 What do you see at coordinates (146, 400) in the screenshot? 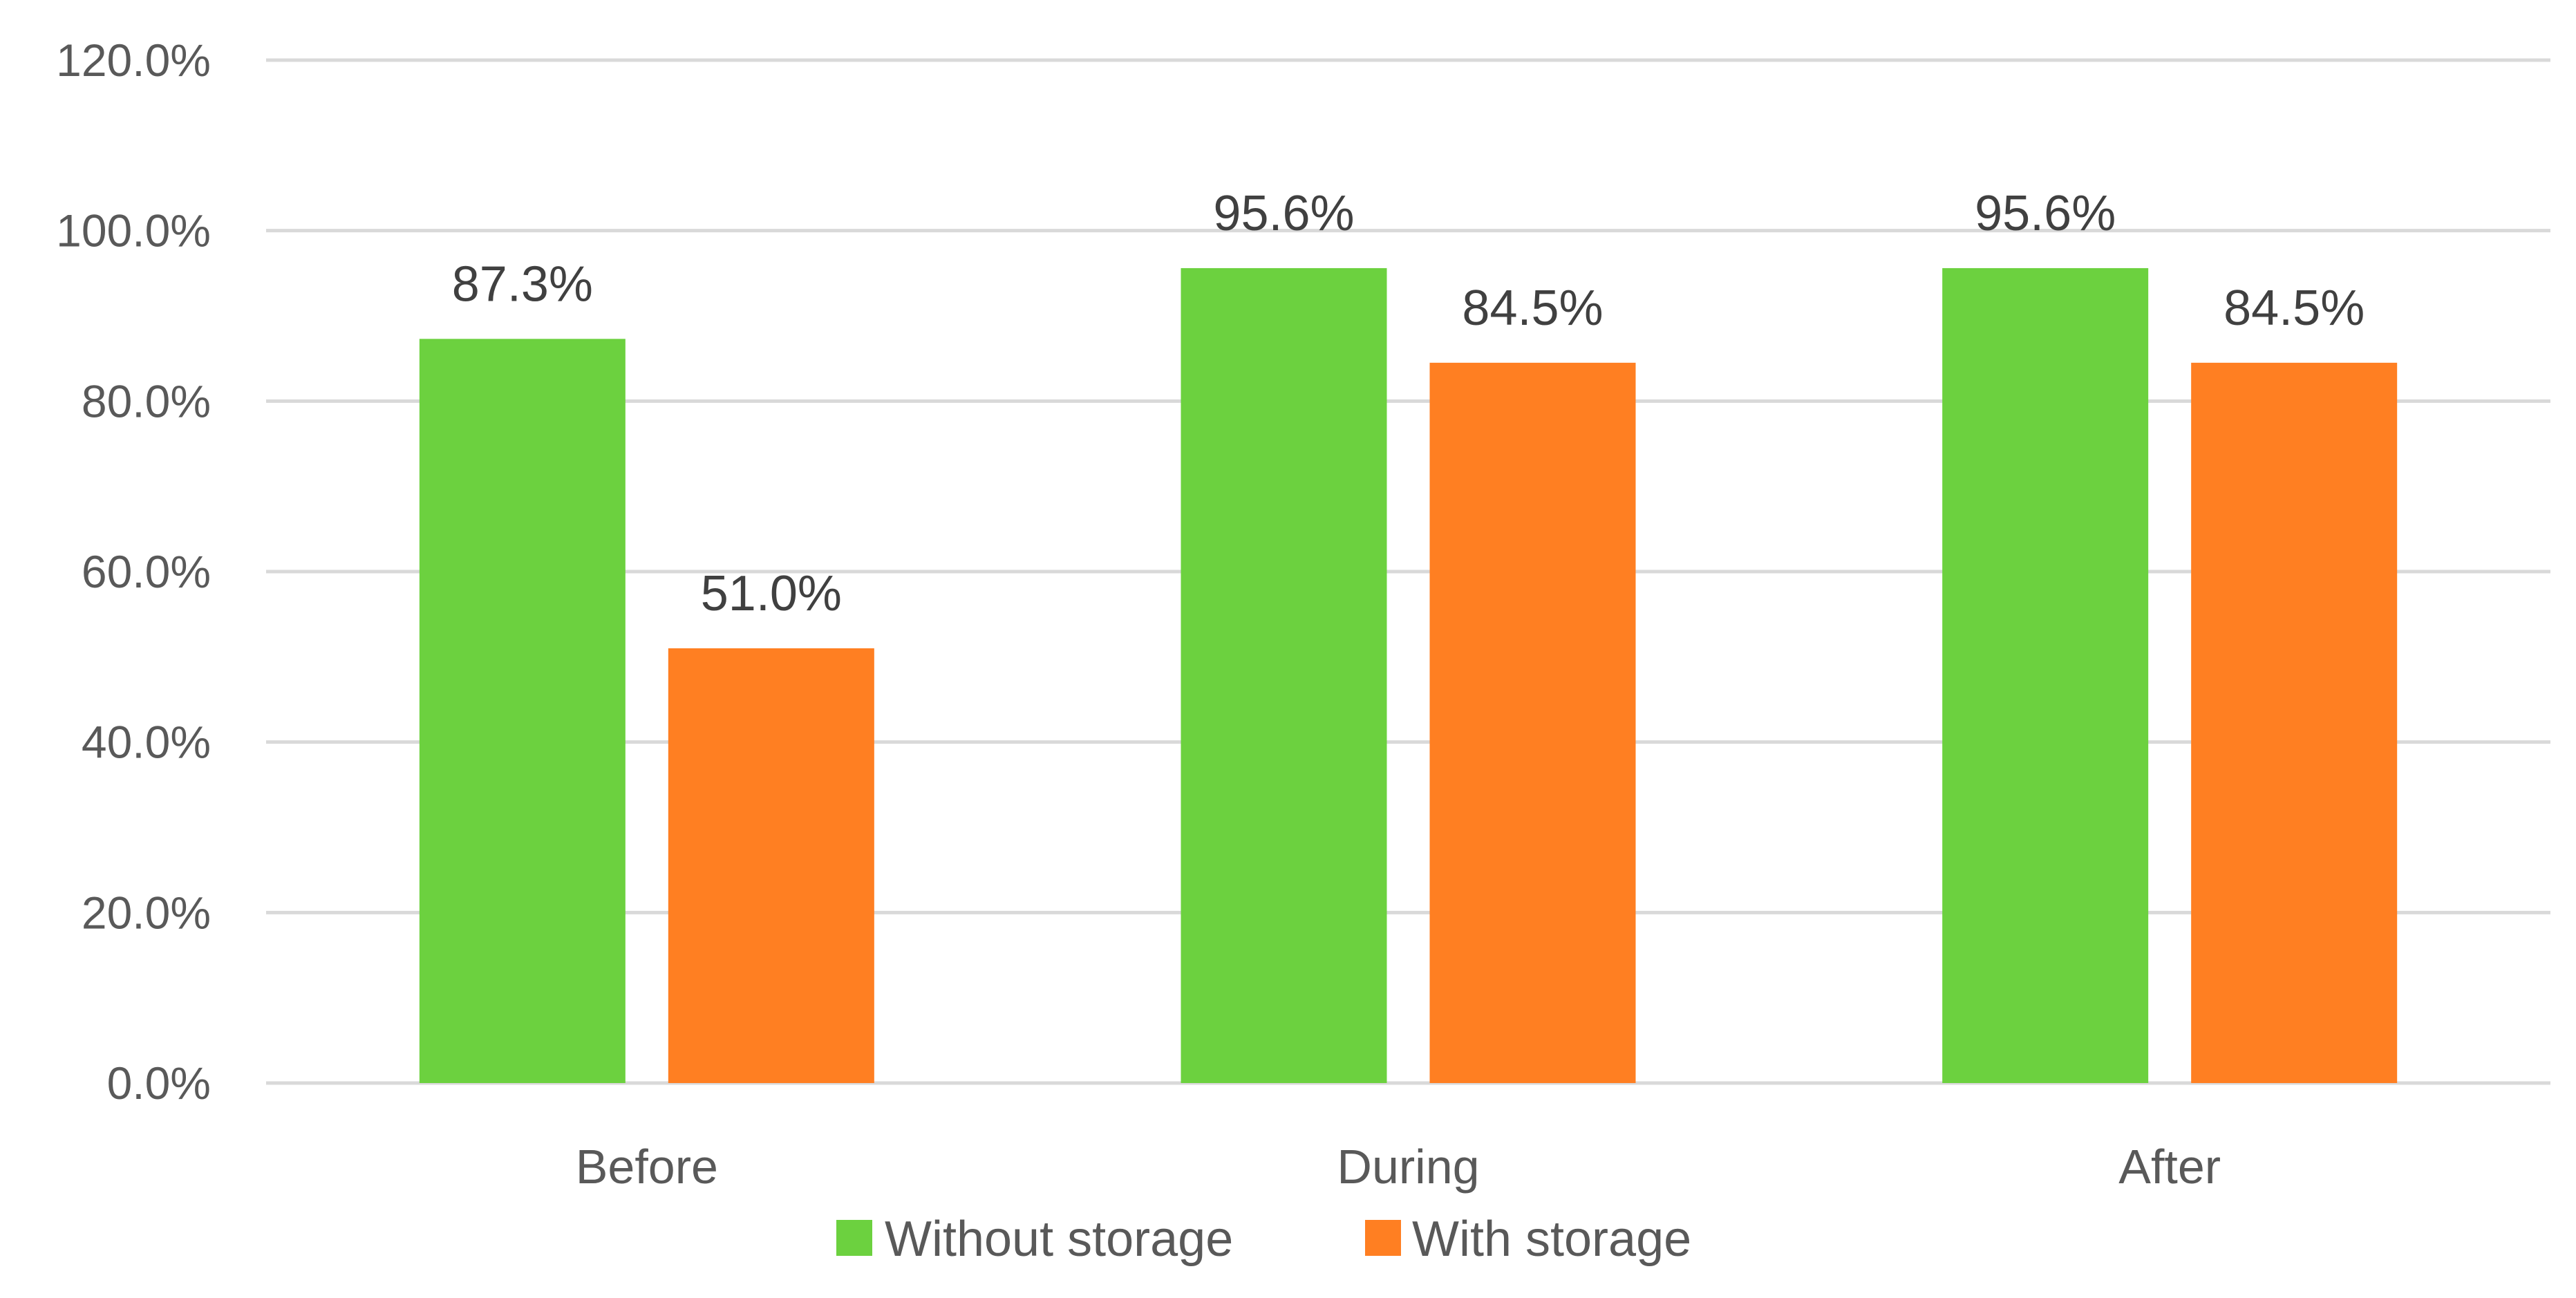
I see `y-tick-label: 80.0%` at bounding box center [146, 400].